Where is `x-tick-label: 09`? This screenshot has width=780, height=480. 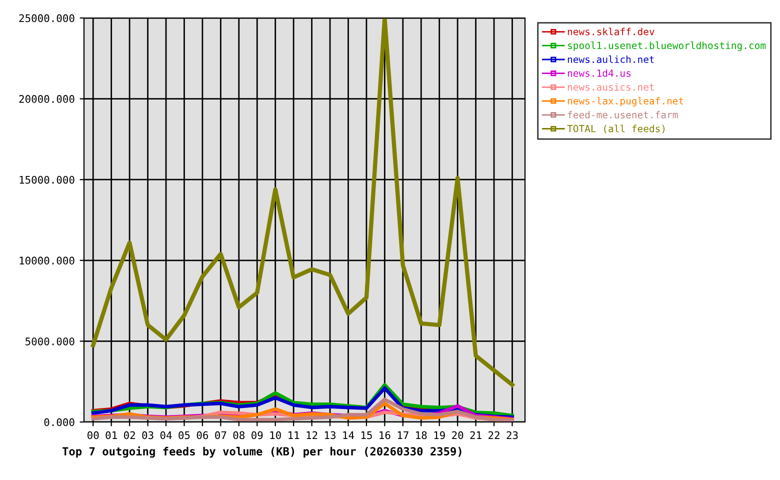 x-tick-label: 09 is located at coordinates (257, 435).